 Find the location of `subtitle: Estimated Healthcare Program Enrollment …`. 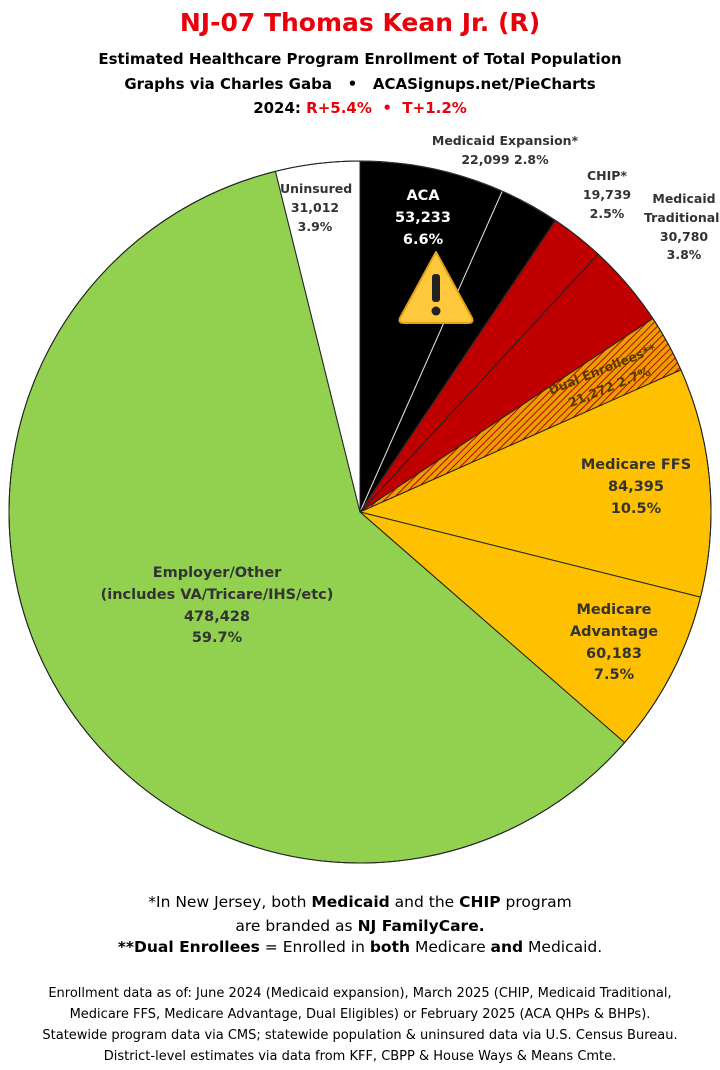

subtitle: Estimated Healthcare Program Enrollment … is located at coordinates (360, 59).